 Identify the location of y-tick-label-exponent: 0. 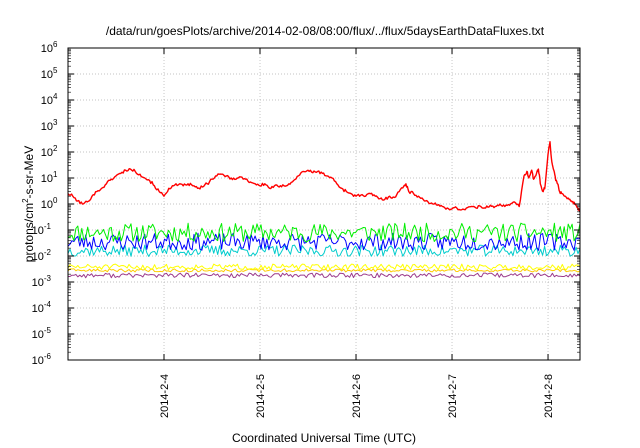
(55, 200).